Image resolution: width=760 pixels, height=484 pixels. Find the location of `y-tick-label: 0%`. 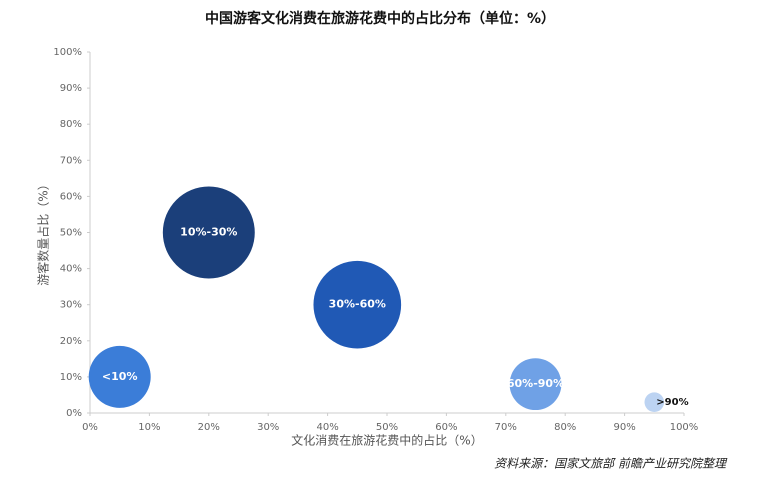

y-tick-label: 0% is located at coordinates (74, 413).